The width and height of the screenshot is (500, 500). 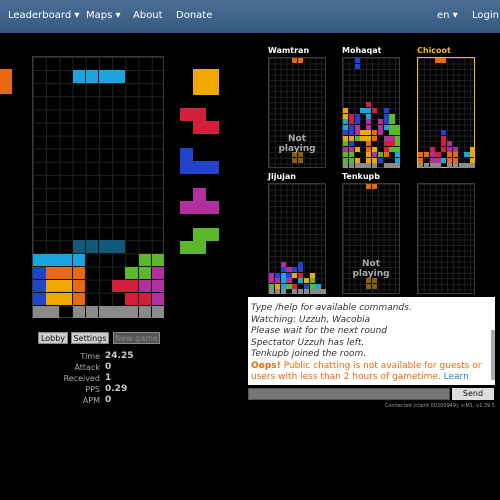 What do you see at coordinates (485, 15) in the screenshot?
I see `login: Login` at bounding box center [485, 15].